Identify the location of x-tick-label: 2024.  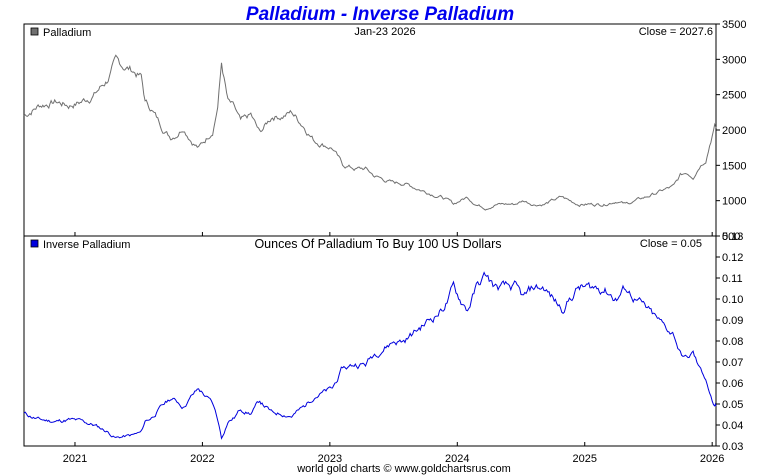
(457, 459).